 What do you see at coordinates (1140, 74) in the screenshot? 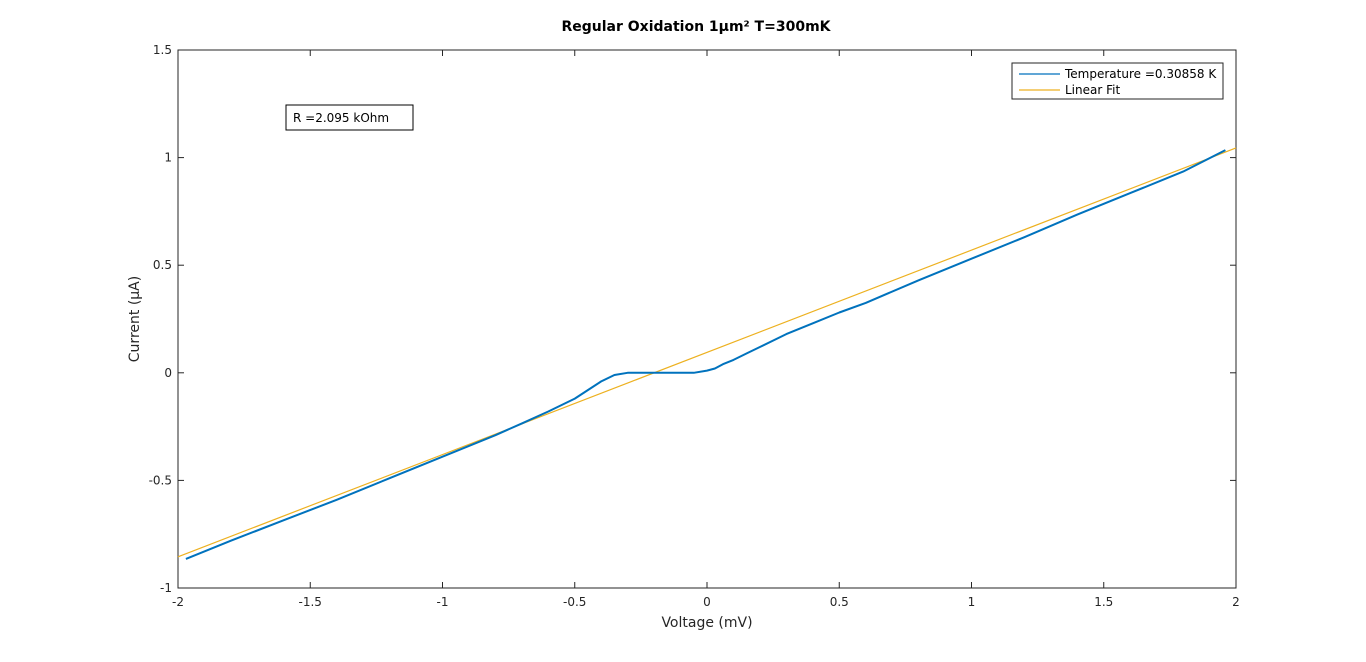
I see `legend-label-temperature: Temperature =0.30858 K` at bounding box center [1140, 74].